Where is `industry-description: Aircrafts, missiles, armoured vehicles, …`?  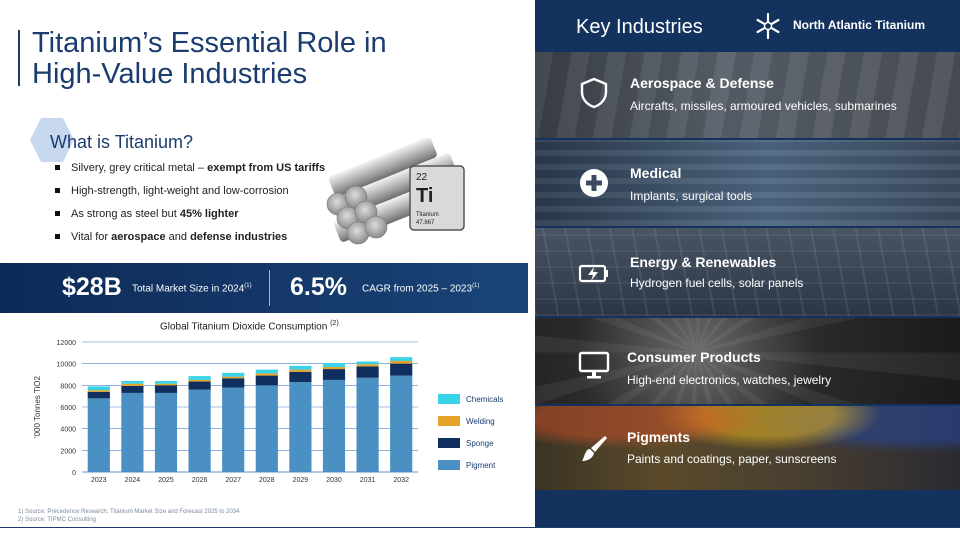 industry-description: Aircrafts, missiles, armoured vehicles, … is located at coordinates (763, 106).